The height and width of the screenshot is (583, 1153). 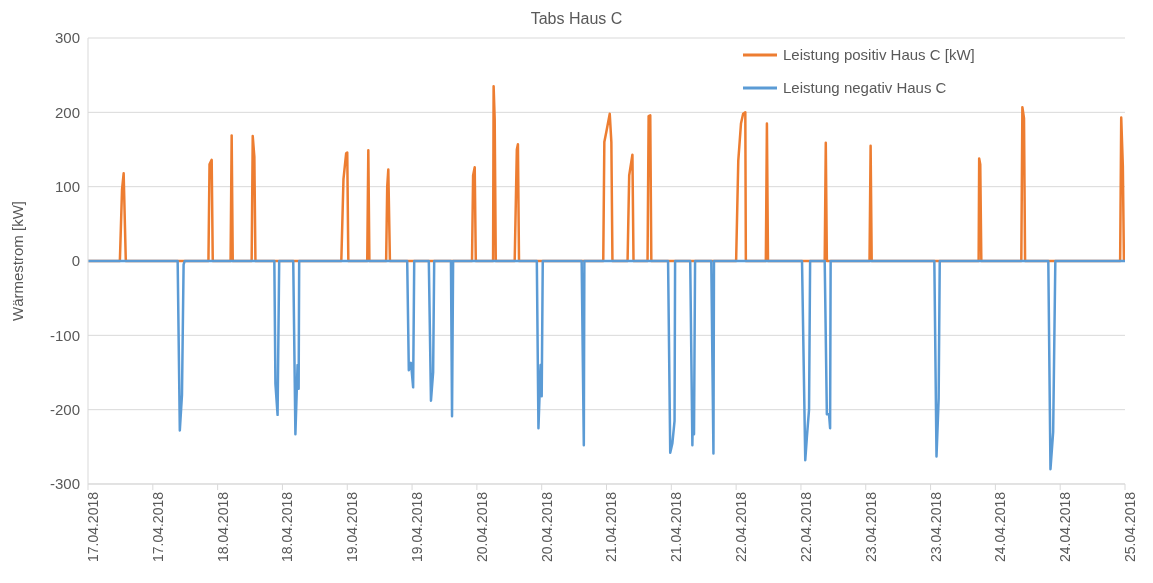 I want to click on y-tick-label: 200, so click(x=67, y=112).